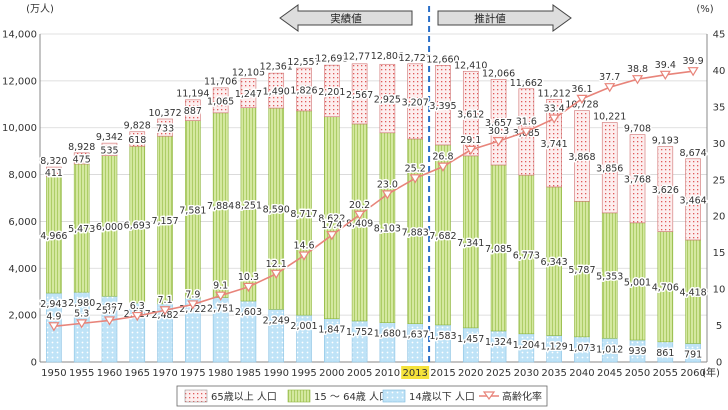  Describe the element at coordinates (498, 373) in the screenshot. I see `x-tick-label: 2025` at that location.